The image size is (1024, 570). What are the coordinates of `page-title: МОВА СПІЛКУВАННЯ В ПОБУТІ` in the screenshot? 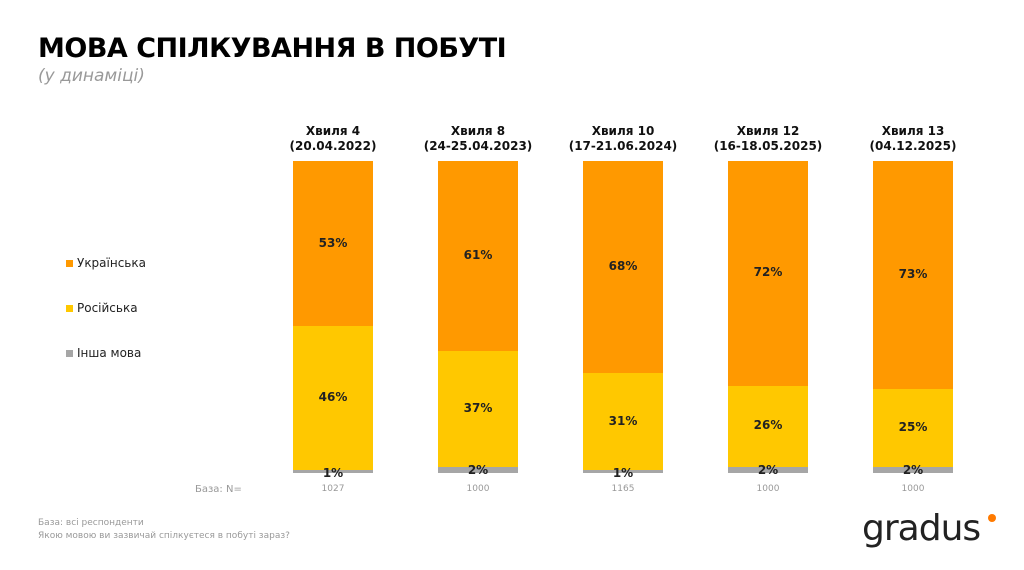 It's located at (272, 48).